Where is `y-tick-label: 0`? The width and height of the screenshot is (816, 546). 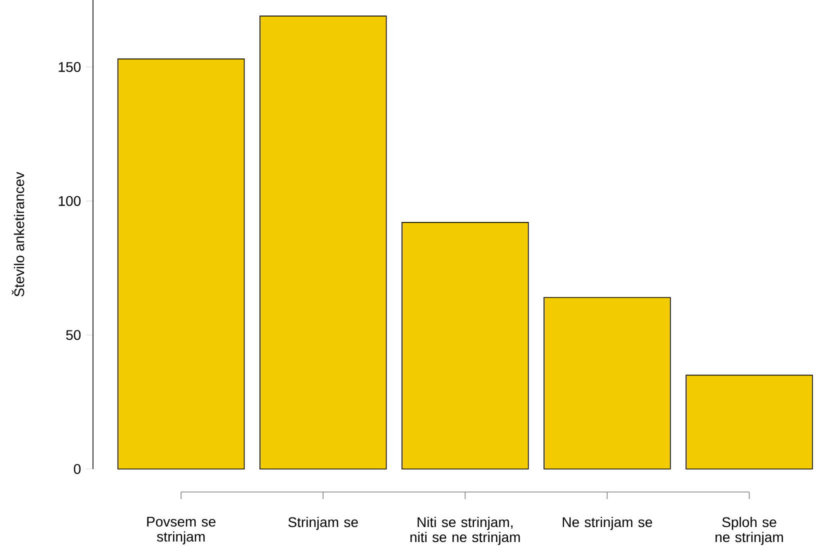
y-tick-label: 0 is located at coordinates (77, 469).